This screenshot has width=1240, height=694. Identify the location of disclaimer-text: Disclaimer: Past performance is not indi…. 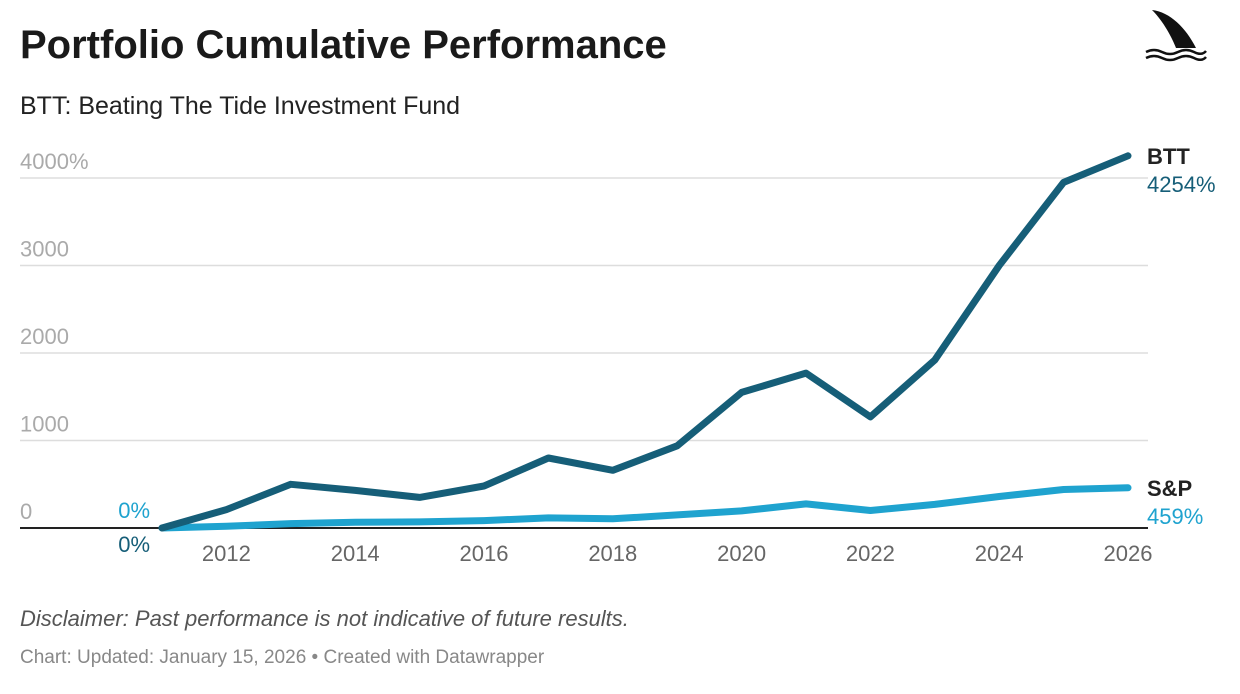
(324, 618).